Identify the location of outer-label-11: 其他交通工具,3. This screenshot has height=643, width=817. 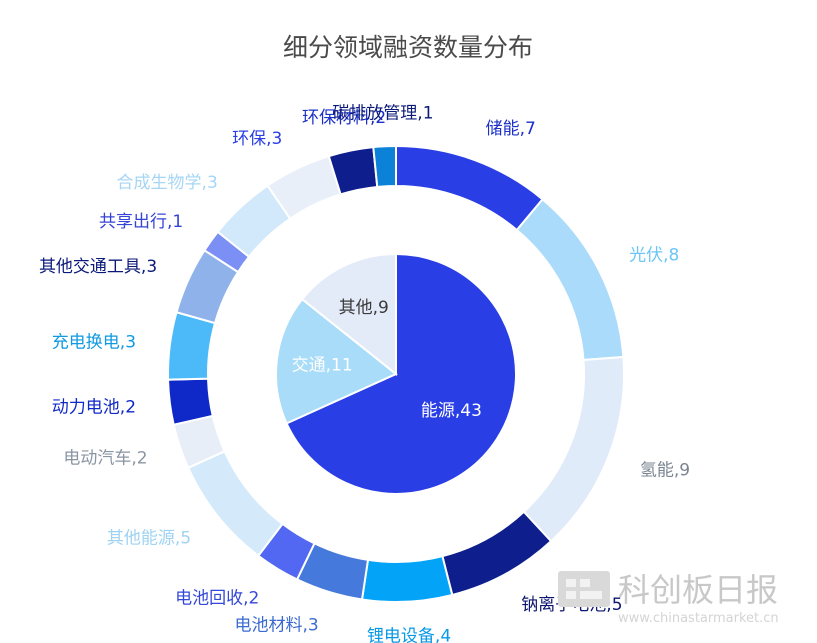
(98, 267).